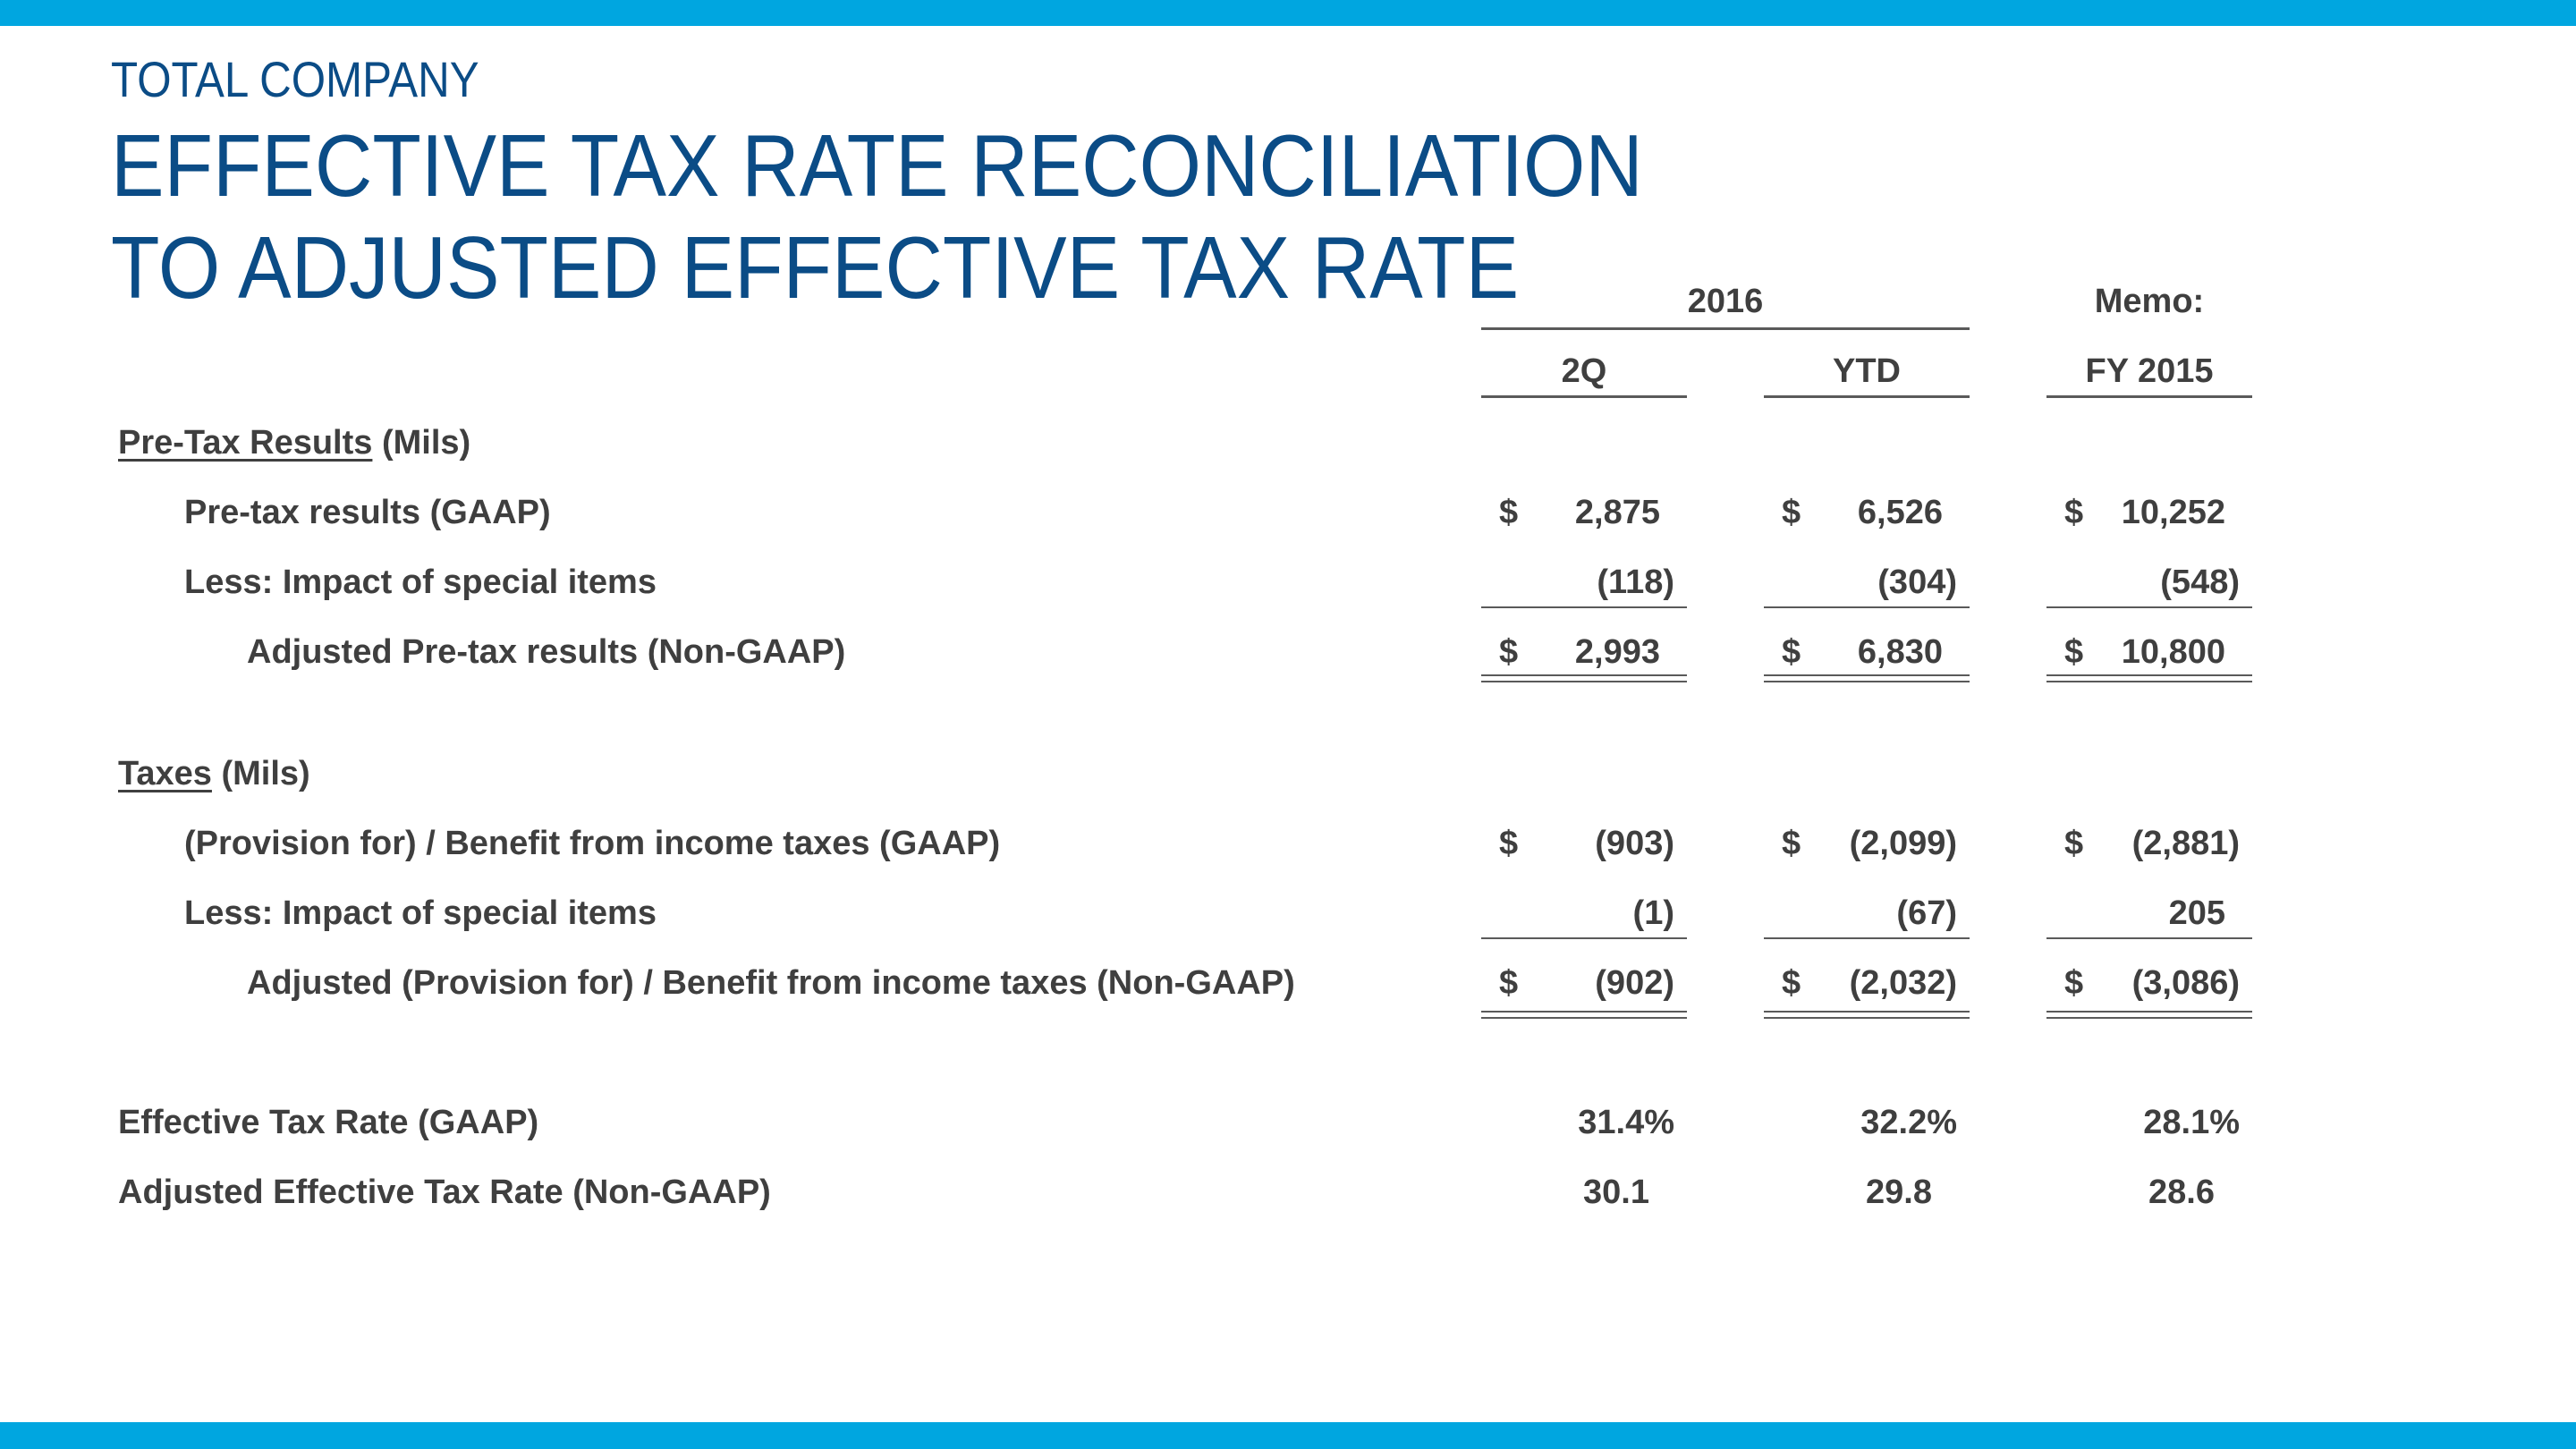 This screenshot has height=1449, width=2576. Describe the element at coordinates (295, 79) in the screenshot. I see `page-subtitle: TOTAL COMPANY` at that location.